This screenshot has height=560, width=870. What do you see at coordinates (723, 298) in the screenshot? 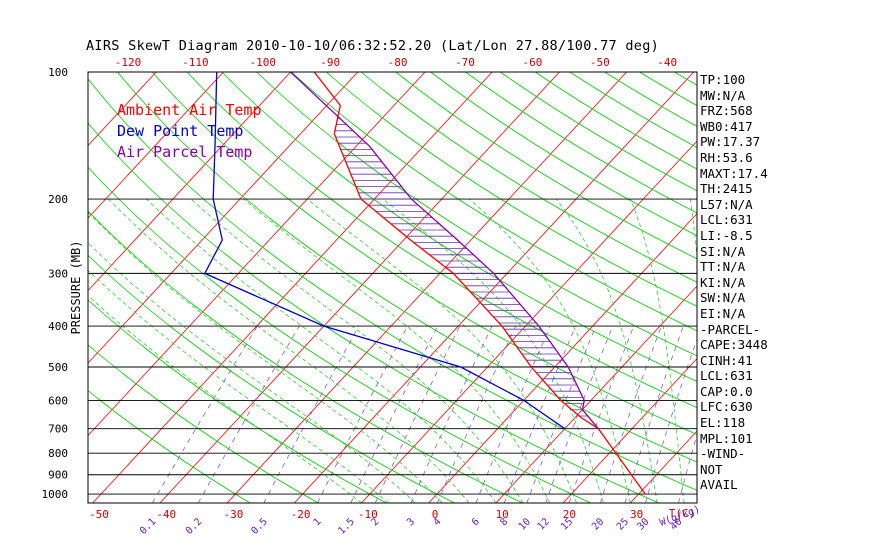
I see `stat-sw: SW:N/A` at bounding box center [723, 298].